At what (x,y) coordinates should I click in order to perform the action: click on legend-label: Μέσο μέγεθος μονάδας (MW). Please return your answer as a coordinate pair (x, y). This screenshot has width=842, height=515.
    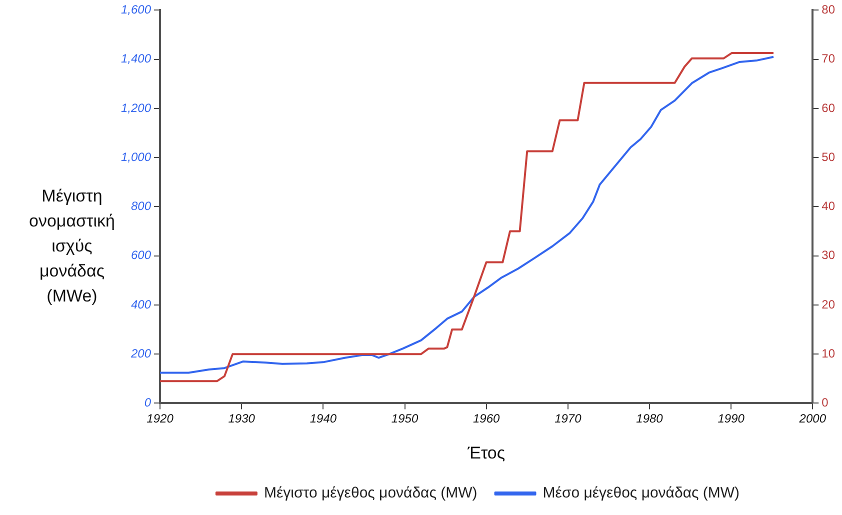
    Looking at the image, I should click on (641, 493).